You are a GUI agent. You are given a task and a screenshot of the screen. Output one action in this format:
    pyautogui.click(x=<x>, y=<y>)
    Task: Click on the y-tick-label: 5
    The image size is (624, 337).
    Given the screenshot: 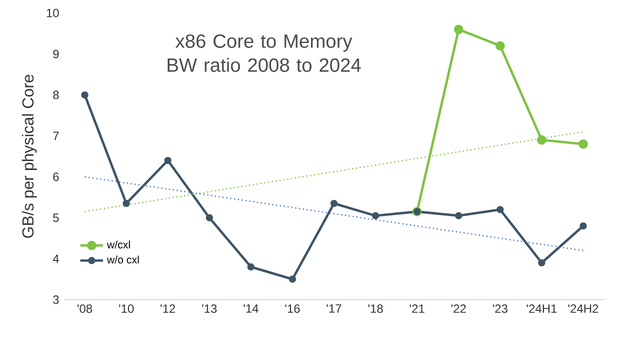 What is the action you would take?
    pyautogui.click(x=56, y=218)
    